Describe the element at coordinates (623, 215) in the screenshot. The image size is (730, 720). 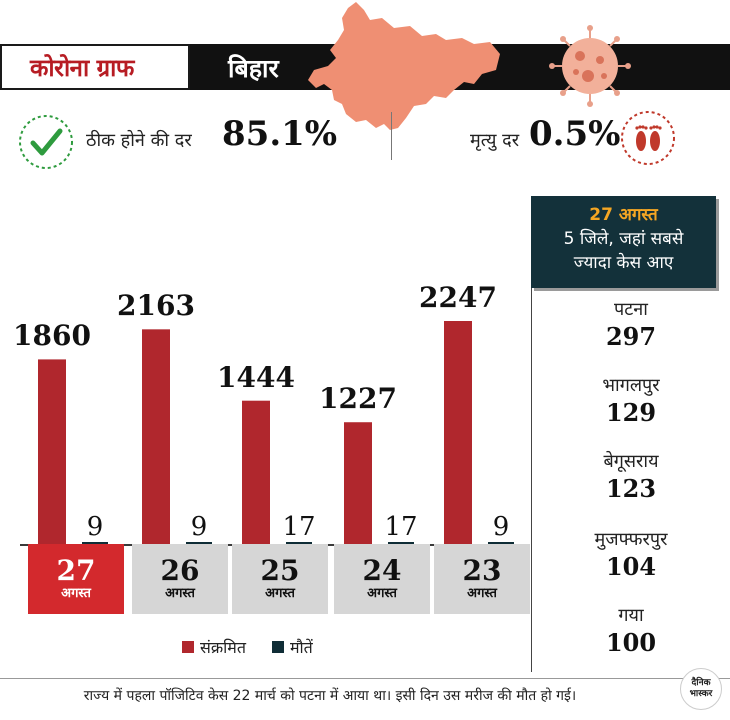
I see `panel-date: 27 अगस्त` at that location.